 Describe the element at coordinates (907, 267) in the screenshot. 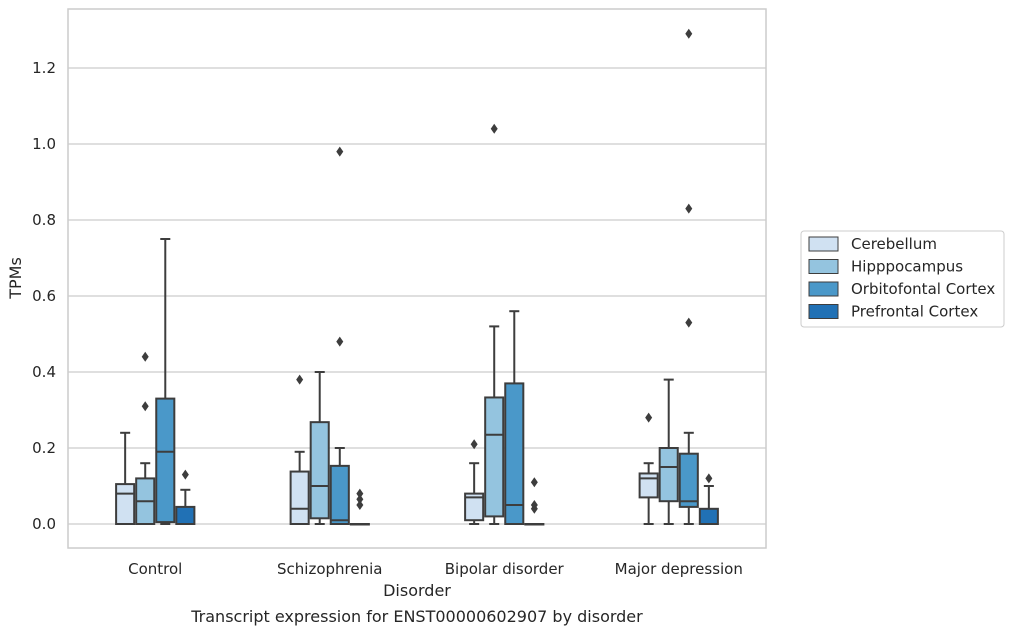

I see `legend-label: Hipppocampus` at that location.